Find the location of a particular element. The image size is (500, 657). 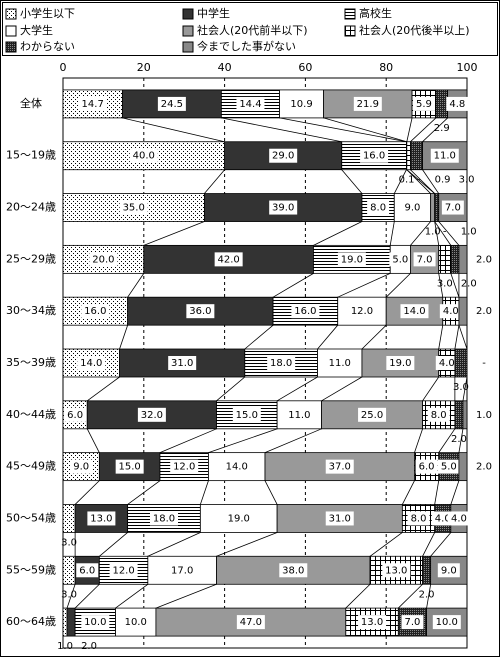

legend-label: 高校生 is located at coordinates (375, 13).